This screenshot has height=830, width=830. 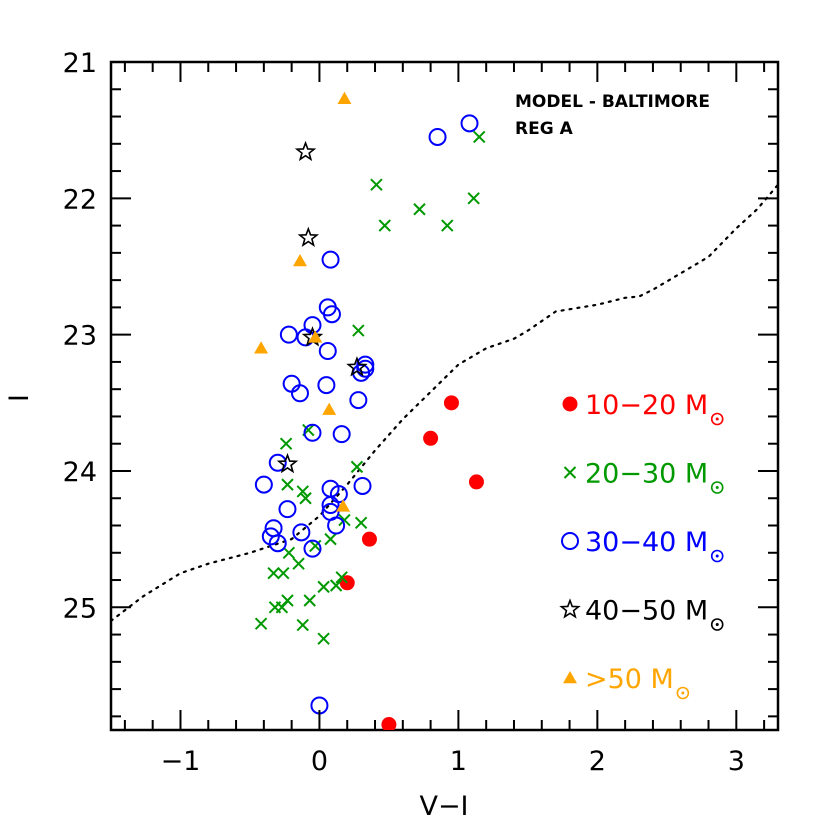 What do you see at coordinates (570, 541) in the screenshot?
I see `legend-marker-open-circle` at bounding box center [570, 541].